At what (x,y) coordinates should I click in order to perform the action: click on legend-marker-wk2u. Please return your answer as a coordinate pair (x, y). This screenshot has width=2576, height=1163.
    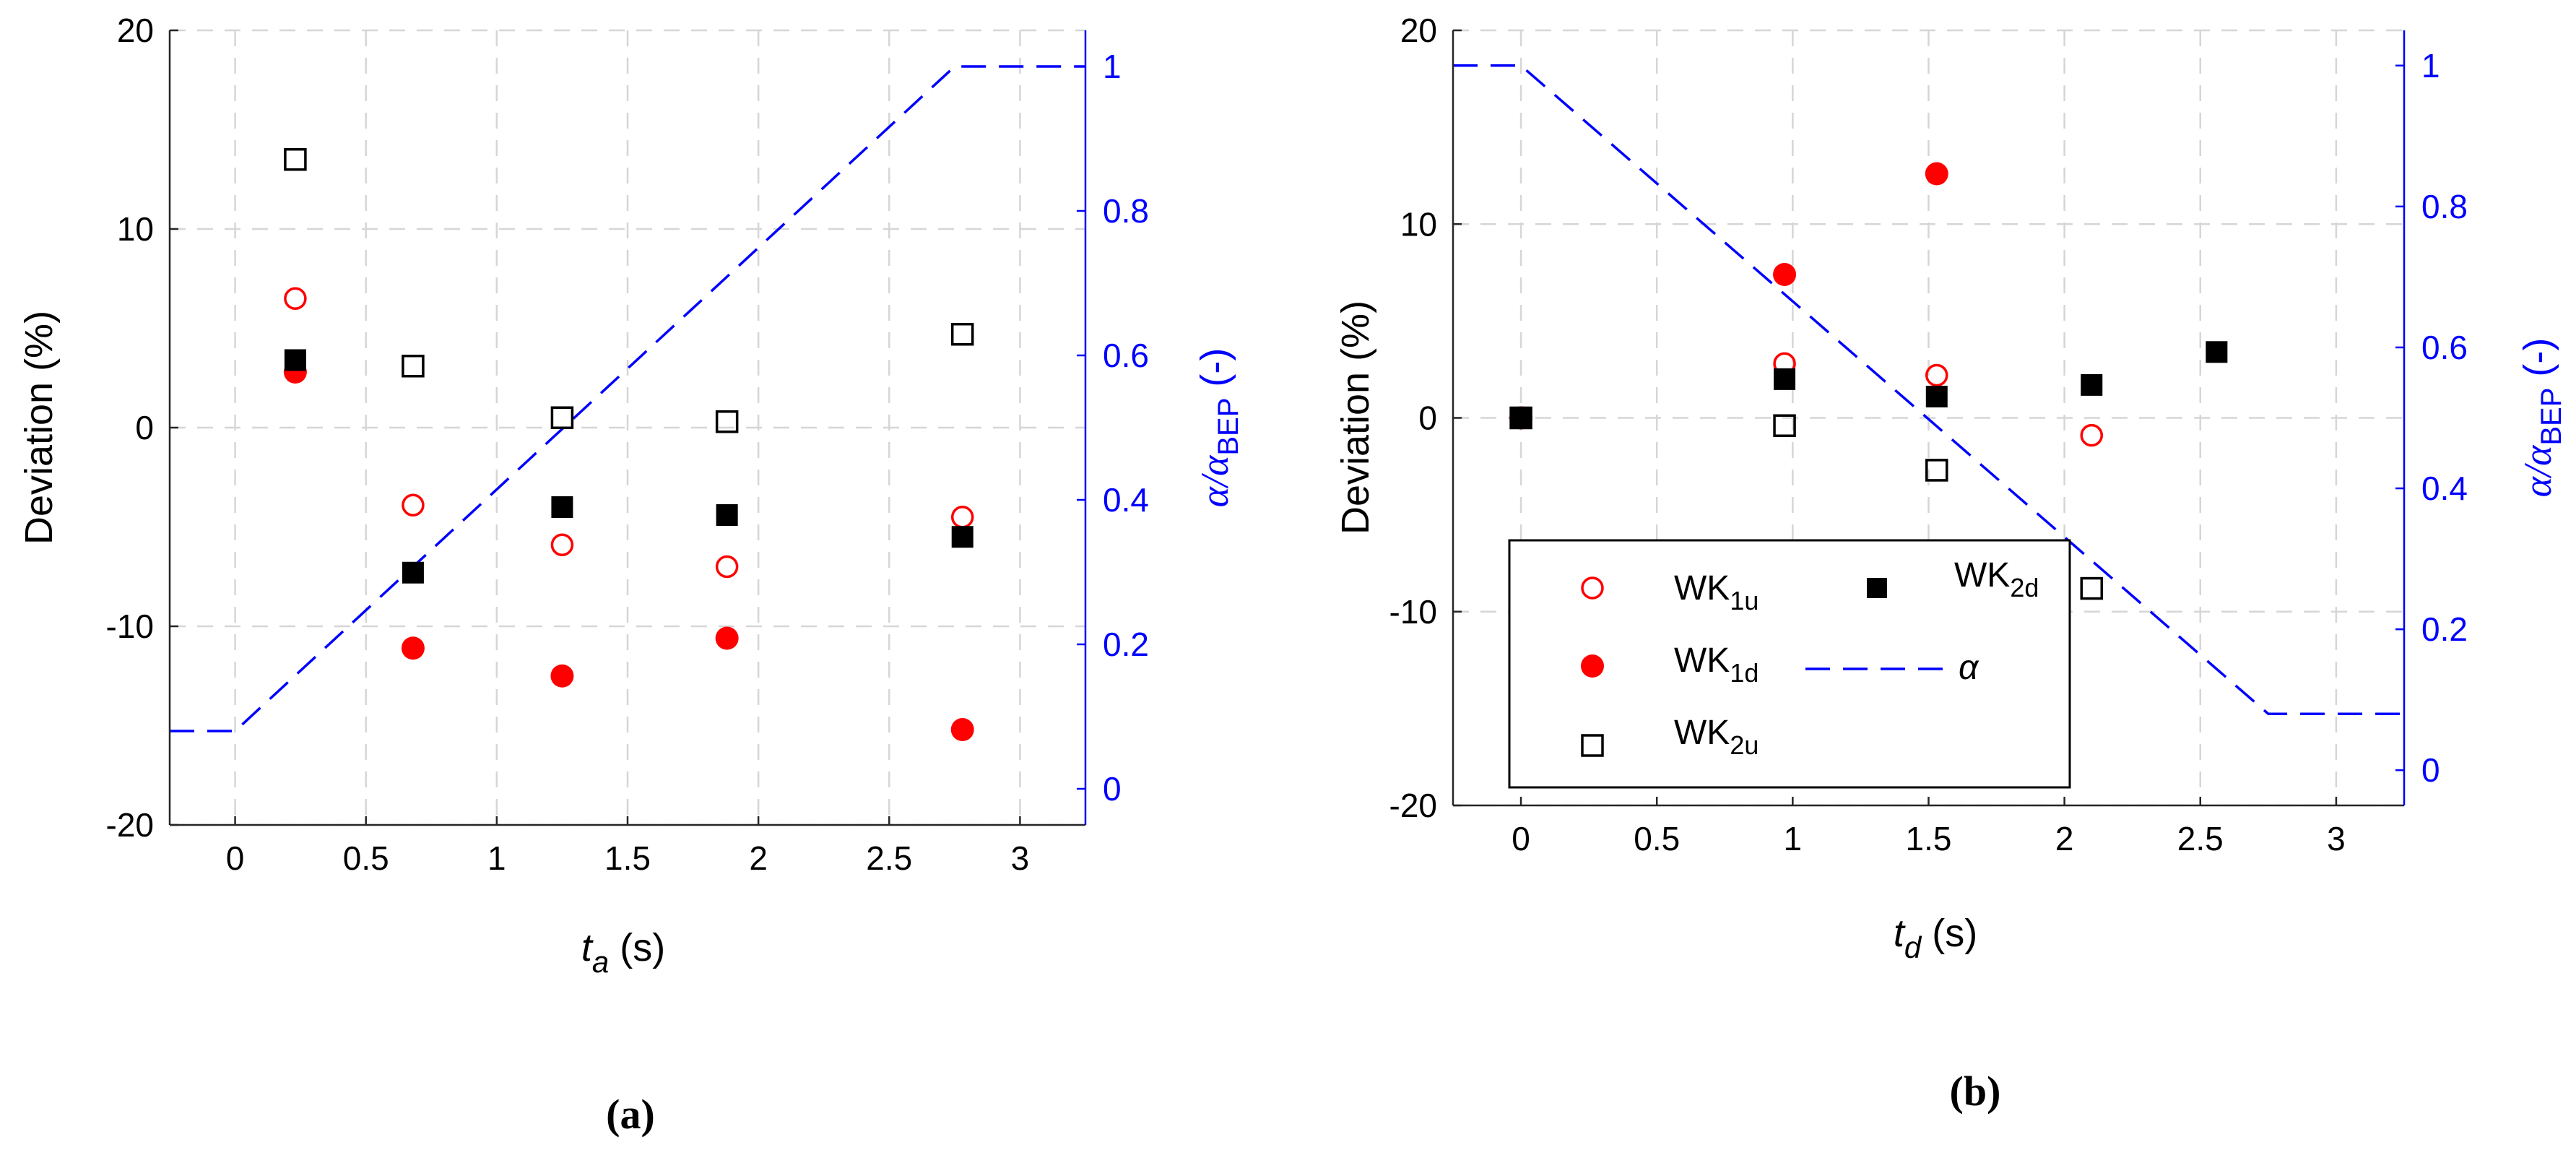
    Looking at the image, I should click on (1592, 745).